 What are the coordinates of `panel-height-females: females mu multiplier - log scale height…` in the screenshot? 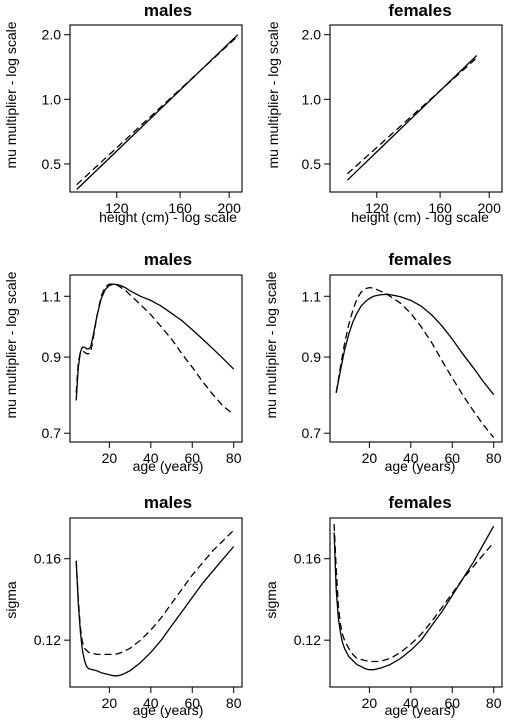 It's located at (384, 113).